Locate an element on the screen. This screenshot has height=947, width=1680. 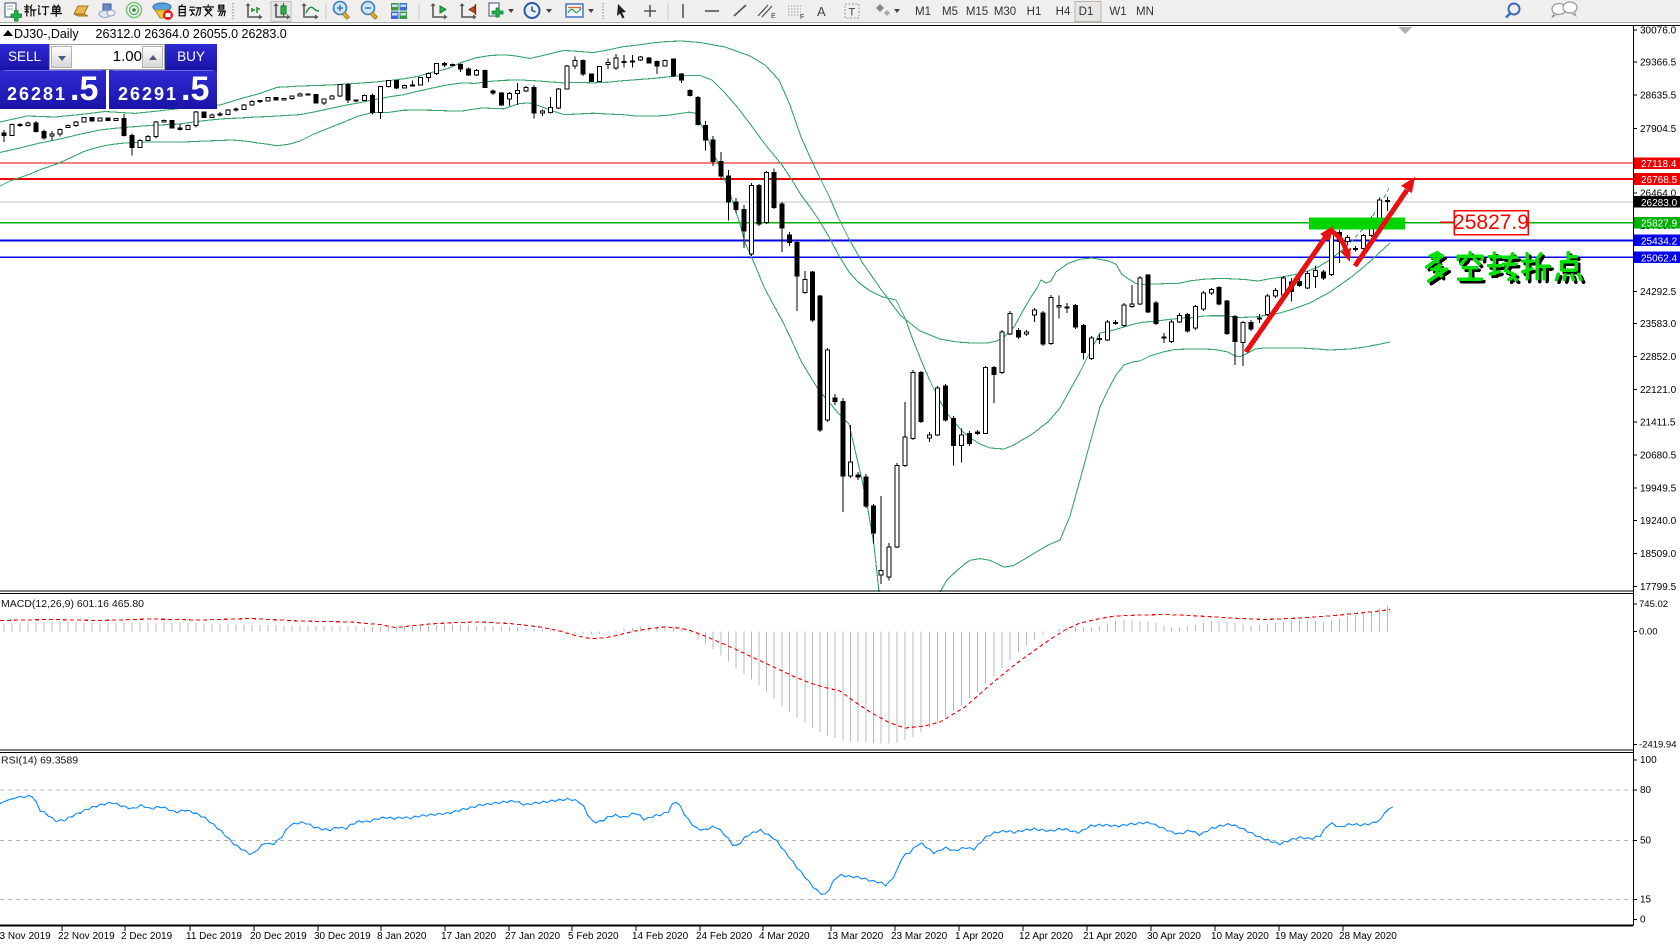
svg-text: A is located at coordinates (821, 11).